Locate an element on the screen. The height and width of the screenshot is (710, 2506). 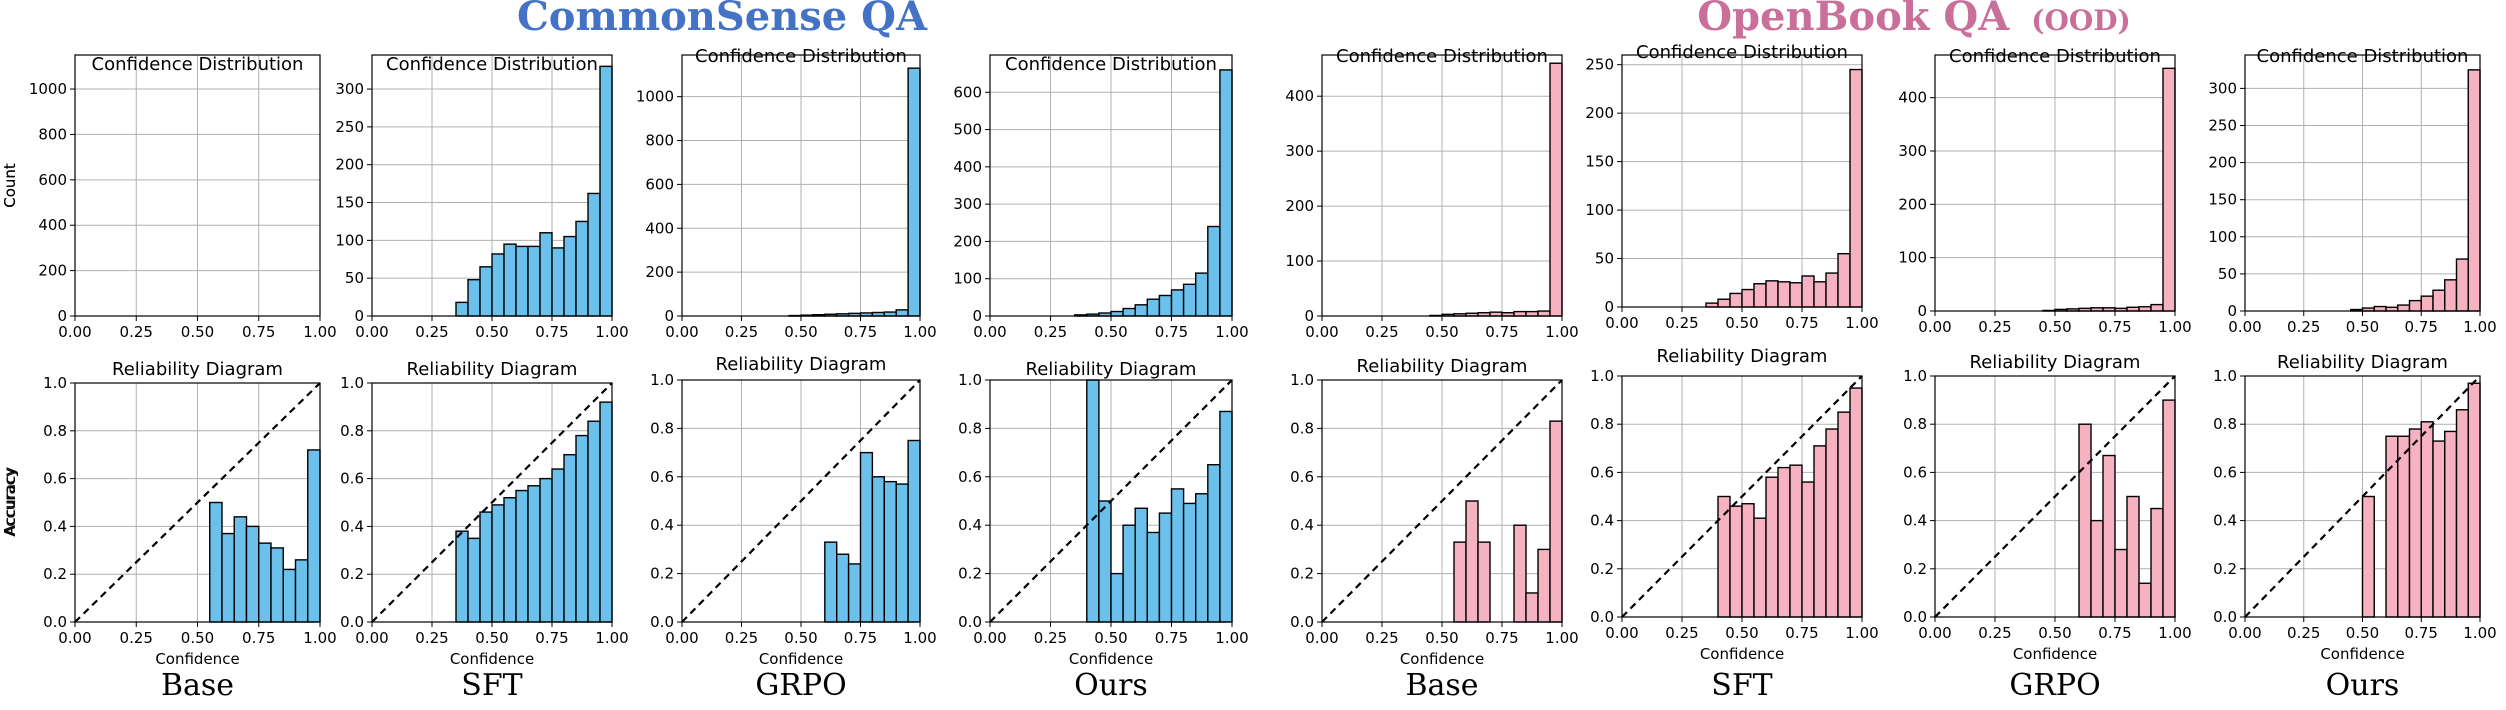
method-label: Ours is located at coordinates (2363, 685).